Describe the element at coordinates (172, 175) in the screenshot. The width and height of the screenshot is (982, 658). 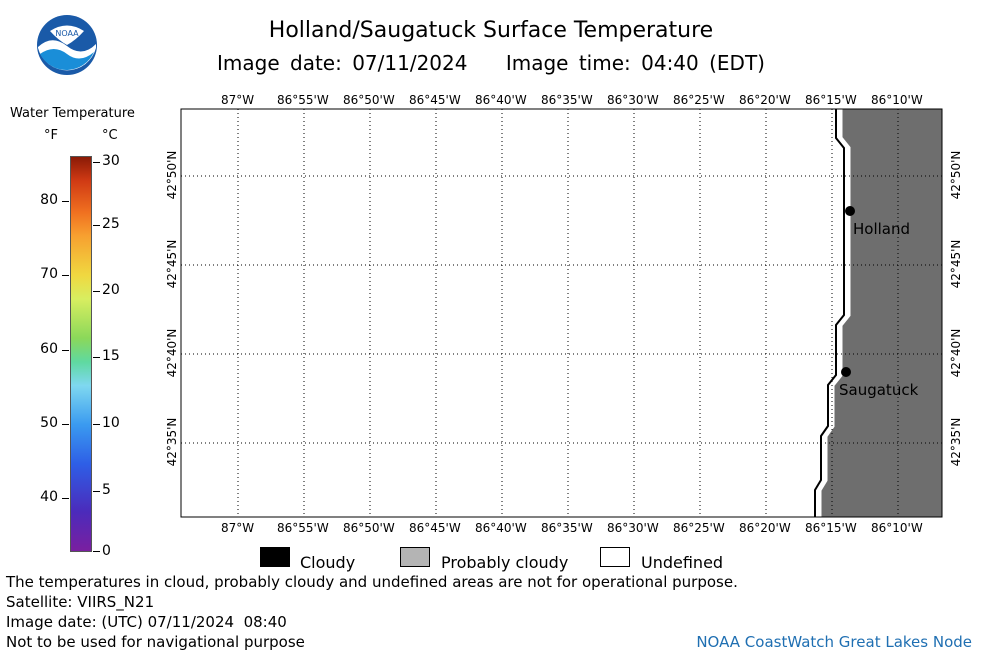
I see `lat-label-left: 42°50'N` at that location.